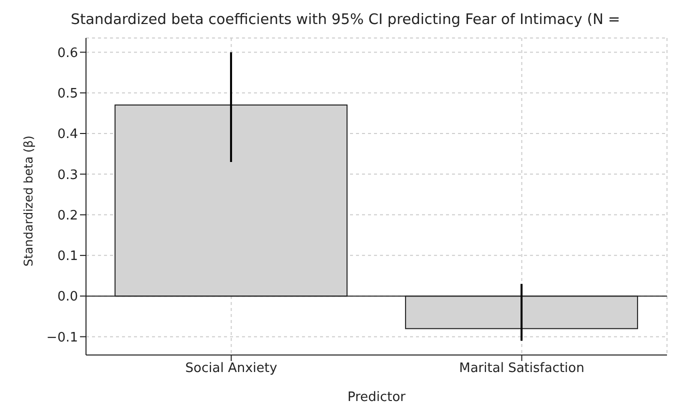  Describe the element at coordinates (521, 368) in the screenshot. I see `x-tick-label: Marital Satisfaction` at that location.